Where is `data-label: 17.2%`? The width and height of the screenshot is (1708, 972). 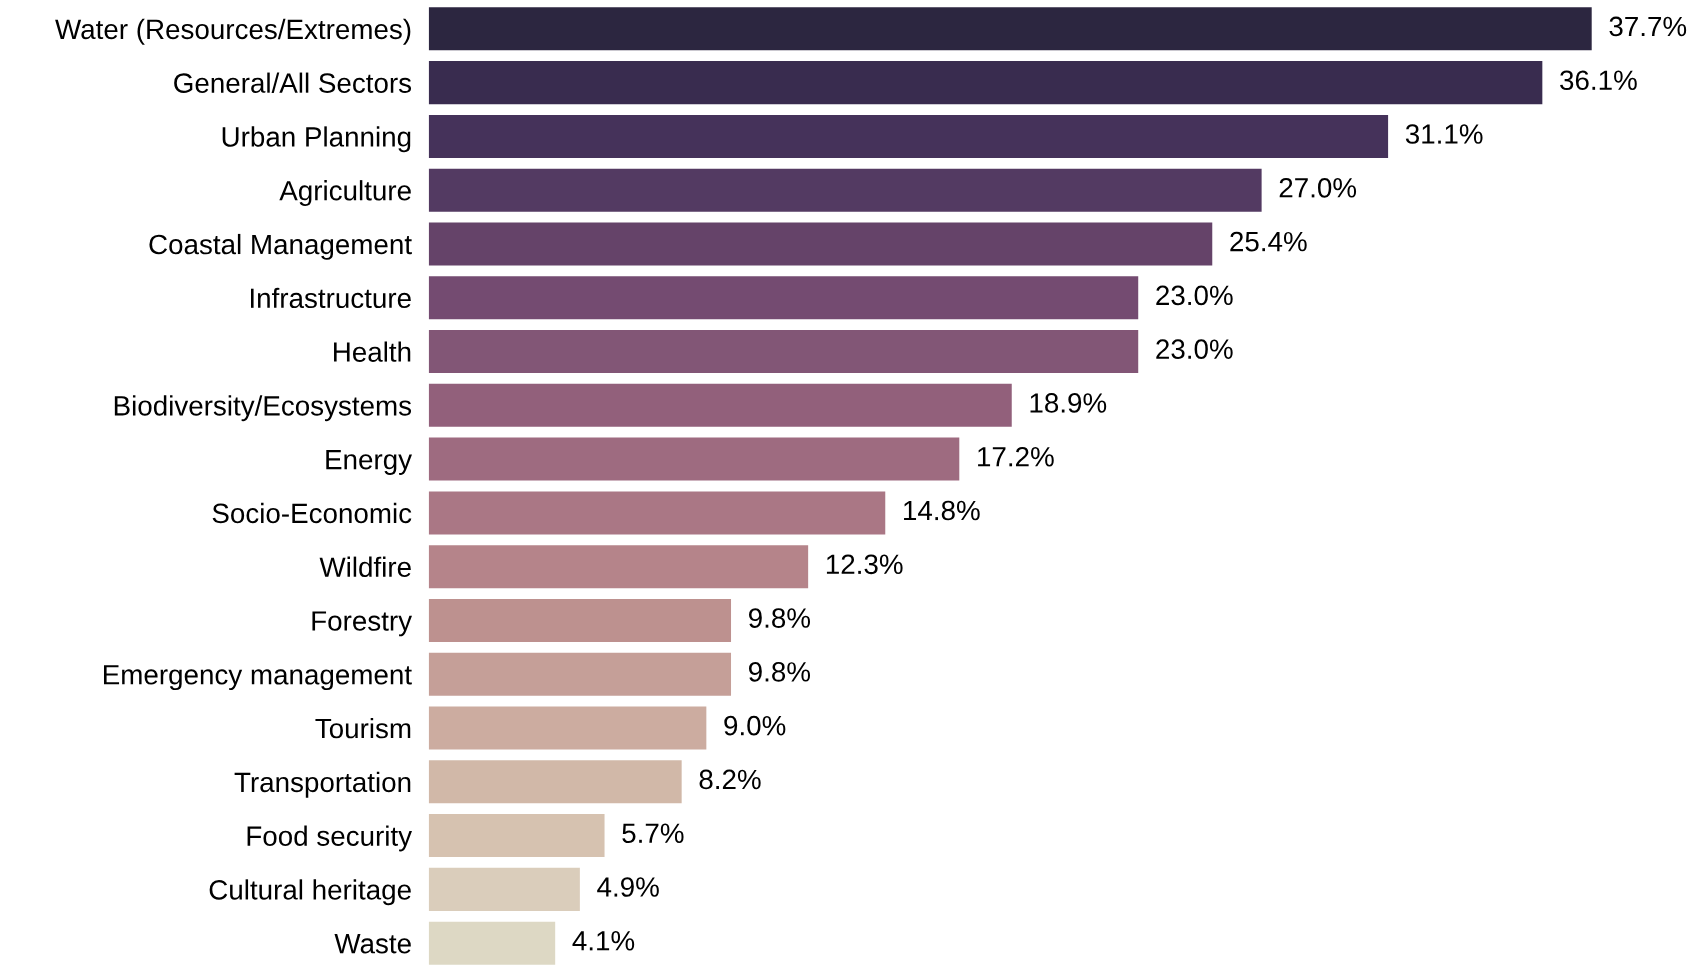 data-label: 17.2% is located at coordinates (1016, 456).